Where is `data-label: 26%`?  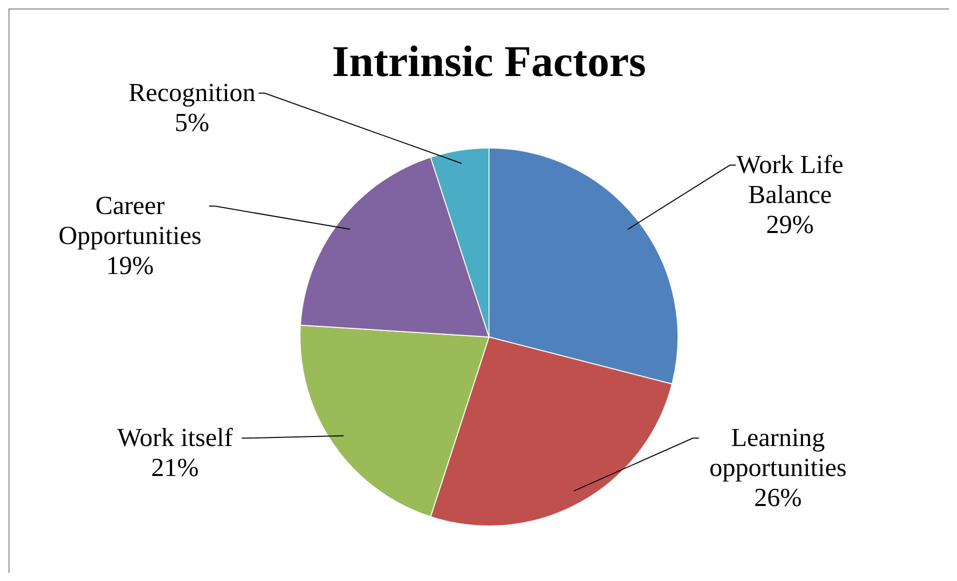 data-label: 26% is located at coordinates (778, 497).